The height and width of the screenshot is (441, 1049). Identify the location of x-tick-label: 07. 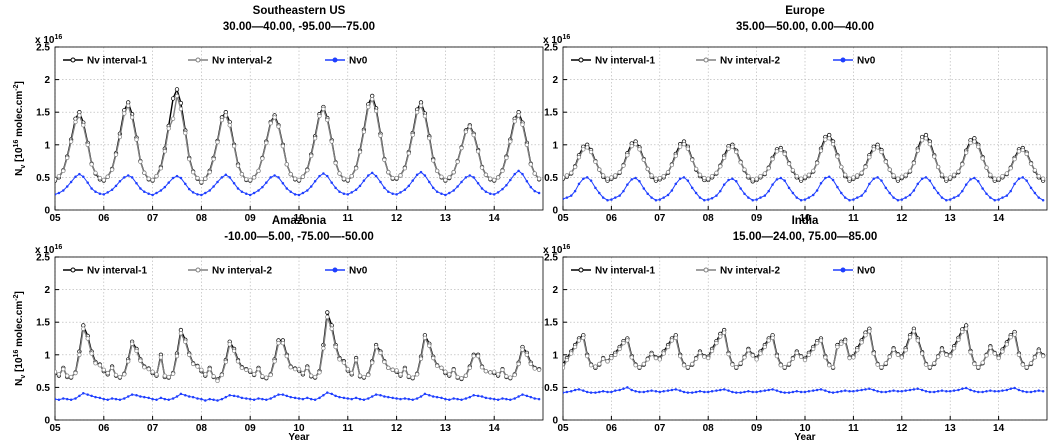
(153, 218).